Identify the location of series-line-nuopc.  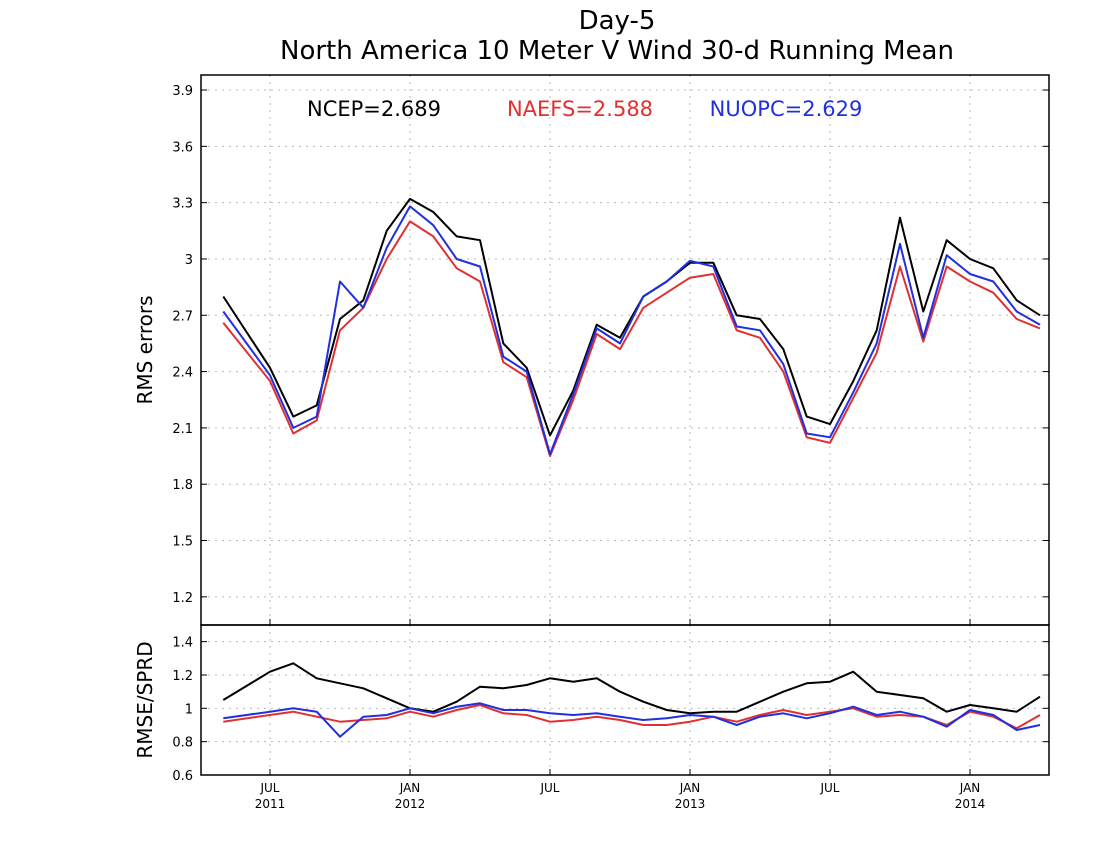
(631, 719).